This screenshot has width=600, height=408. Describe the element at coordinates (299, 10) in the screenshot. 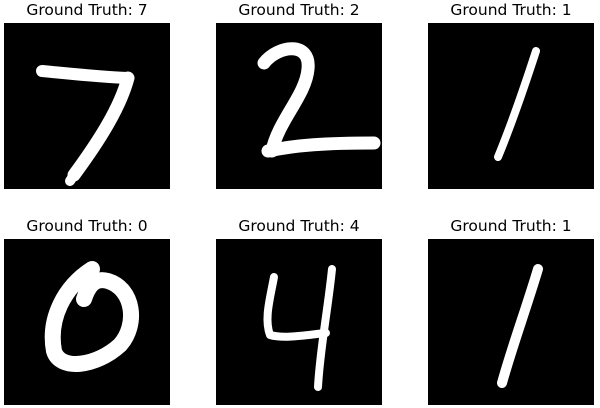

I see `panel-title: Ground Truth: 2` at that location.